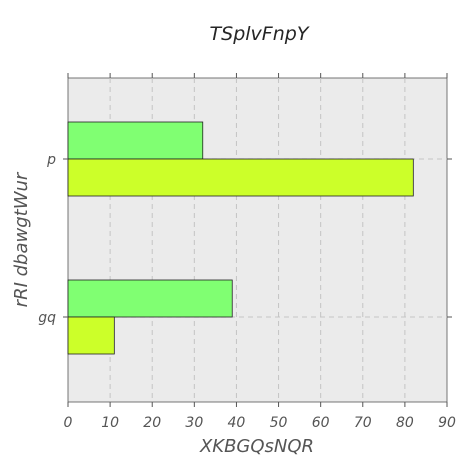  What do you see at coordinates (110, 423) in the screenshot?
I see `x-tick-label: 10` at bounding box center [110, 423].